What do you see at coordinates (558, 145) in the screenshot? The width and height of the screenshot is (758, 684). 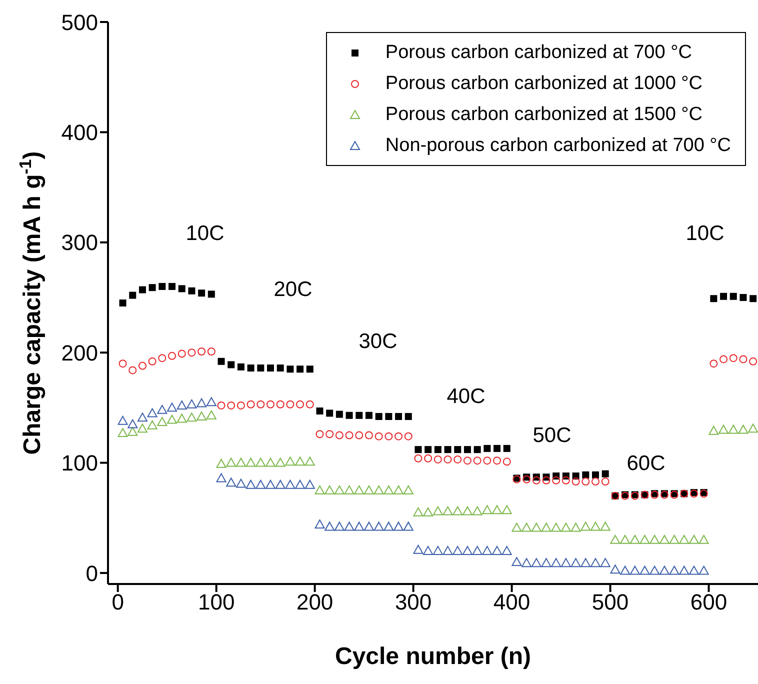 I see `legend-label: Non-porous carbon carbonized at 700 °C` at bounding box center [558, 145].